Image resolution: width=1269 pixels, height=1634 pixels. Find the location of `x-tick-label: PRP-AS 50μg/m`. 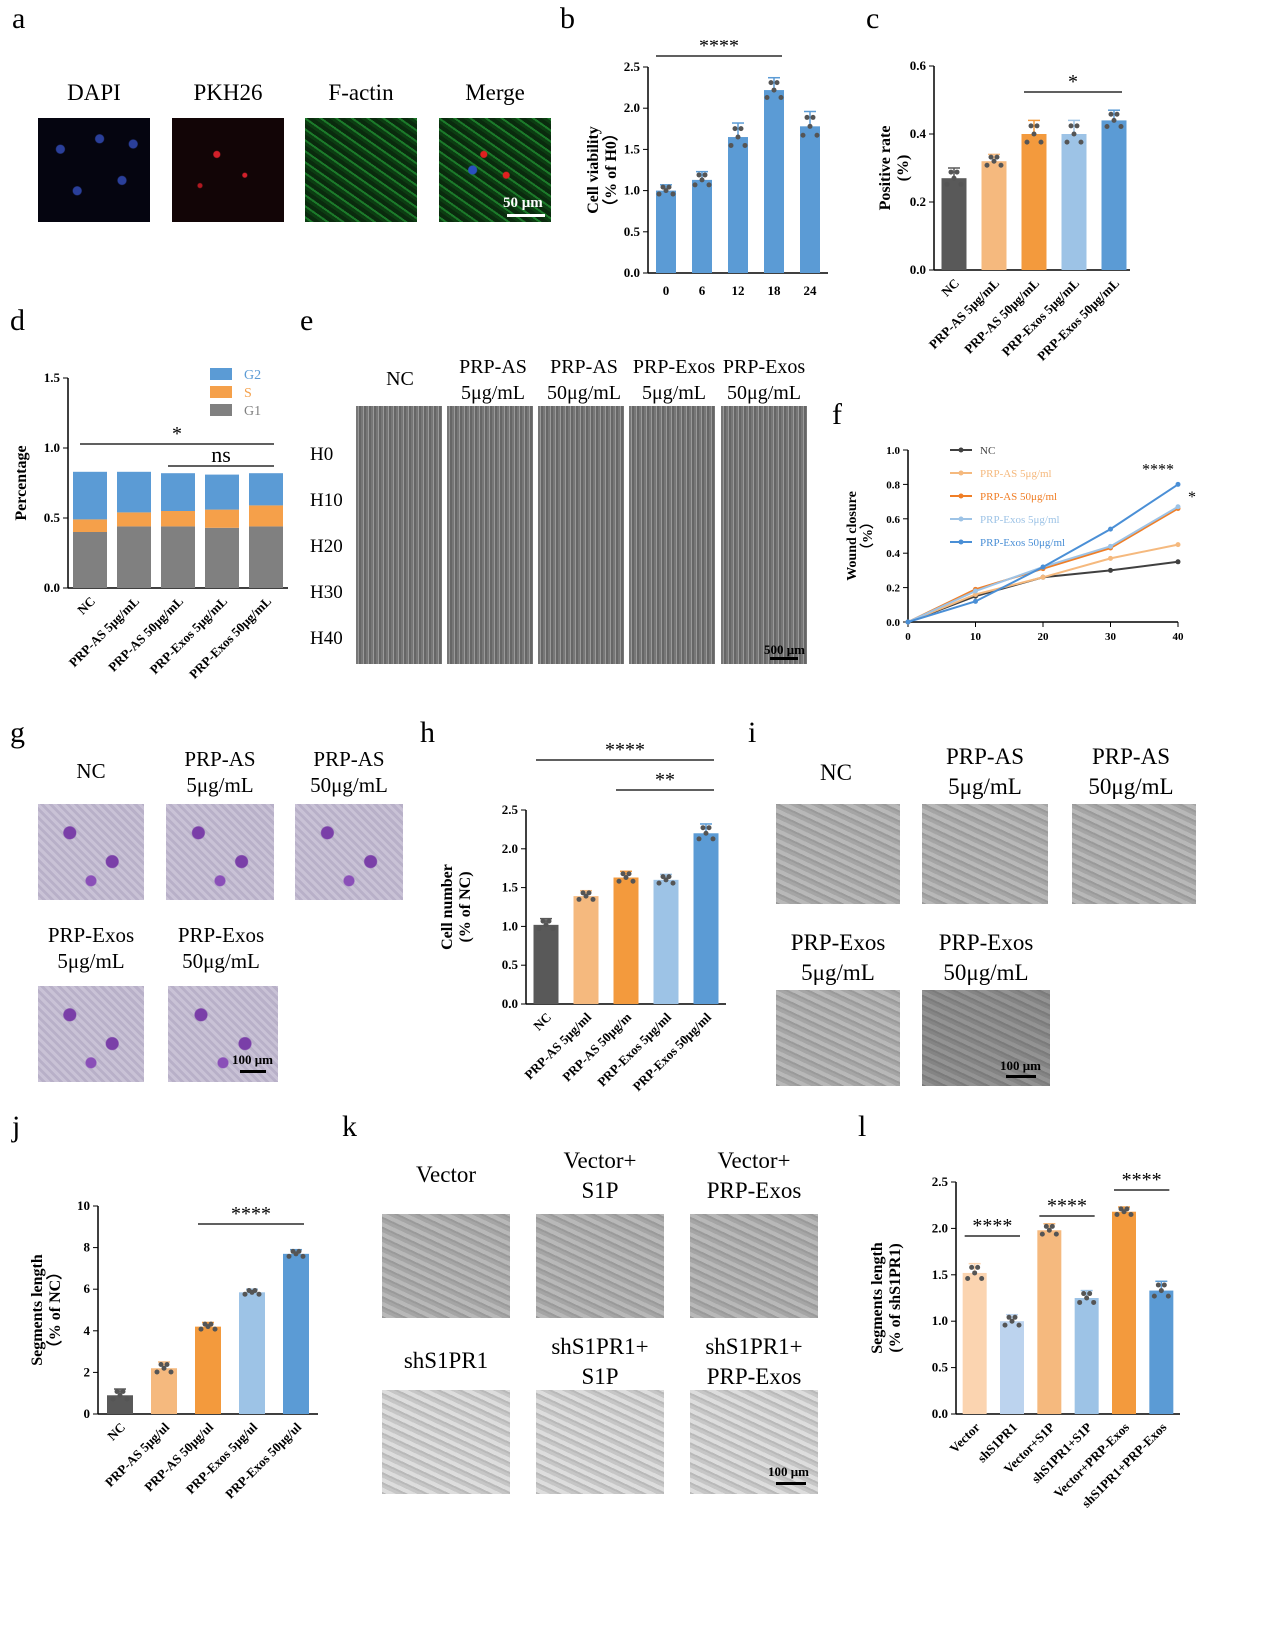

x-tick-label: PRP-AS 50μg/m is located at coordinates (596, 1046).